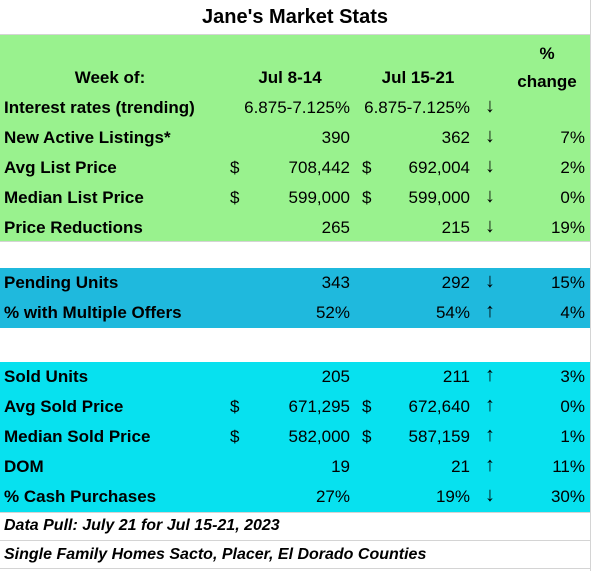  Describe the element at coordinates (24, 466) in the screenshot. I see `row-label: DOM` at that location.